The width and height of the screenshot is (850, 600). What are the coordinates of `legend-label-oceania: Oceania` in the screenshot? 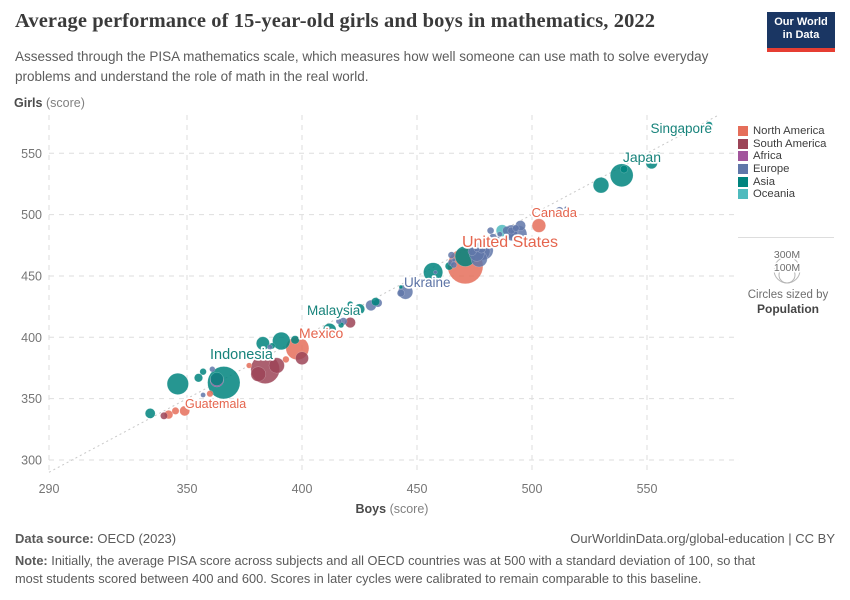 It's located at (774, 194).